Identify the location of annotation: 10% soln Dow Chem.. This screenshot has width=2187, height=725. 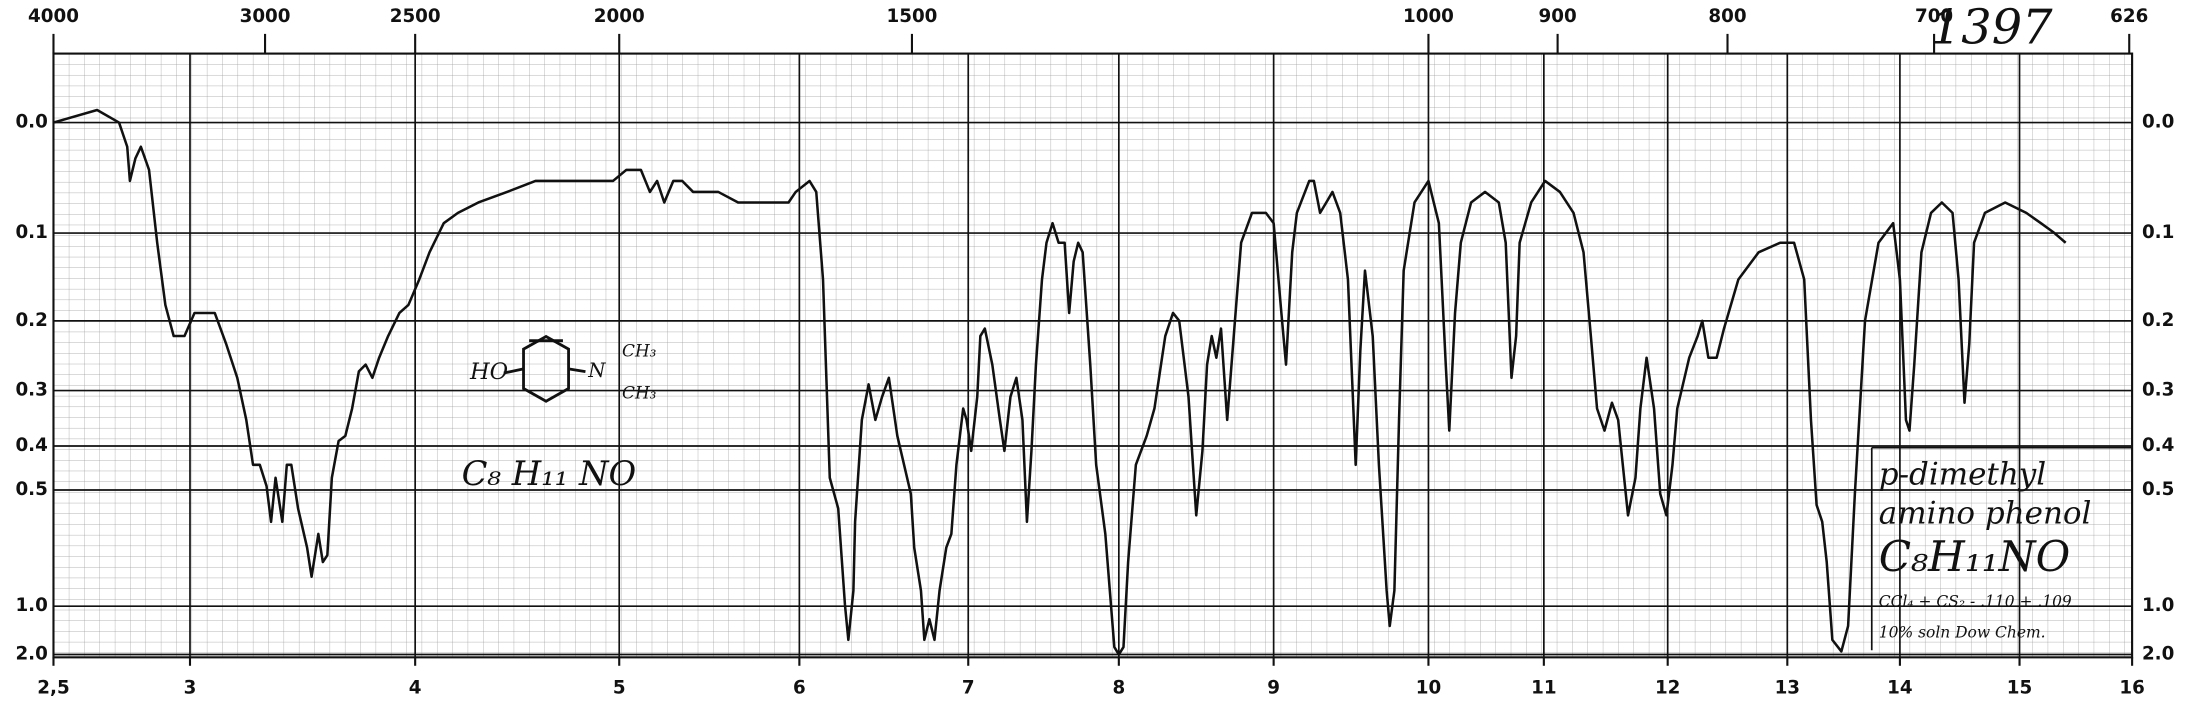
(1962, 632).